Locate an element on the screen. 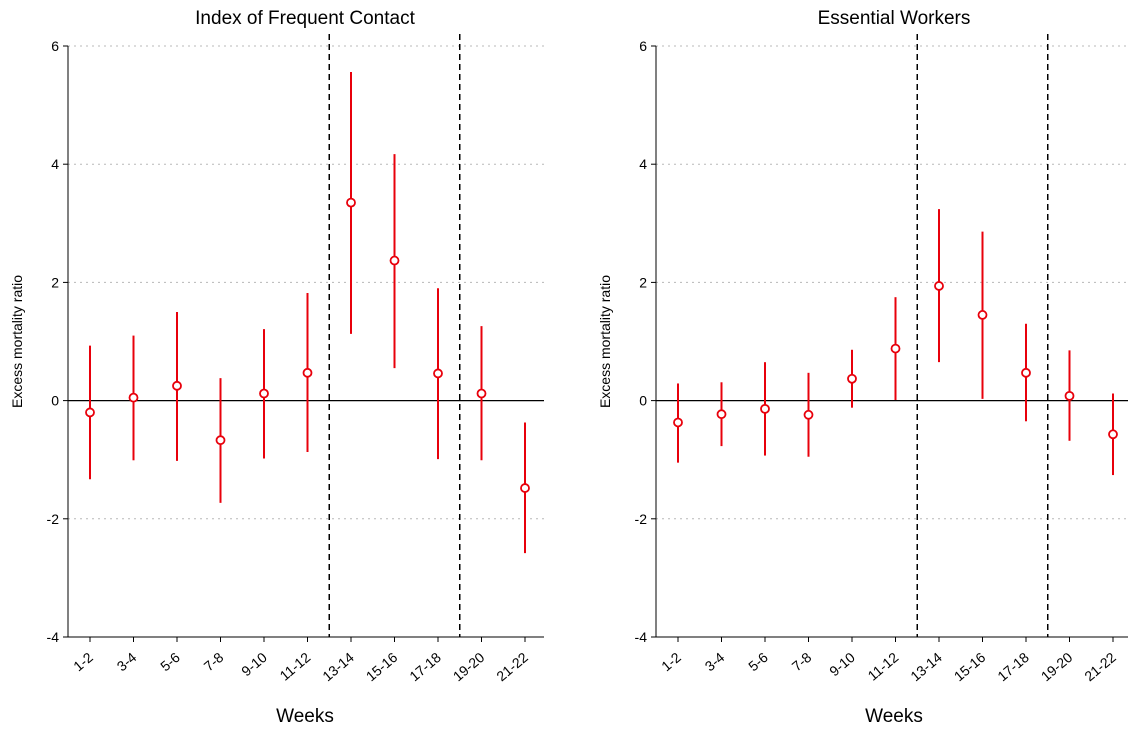 The image size is (1128, 729). chart-title: Essential Workers is located at coordinates (894, 18).